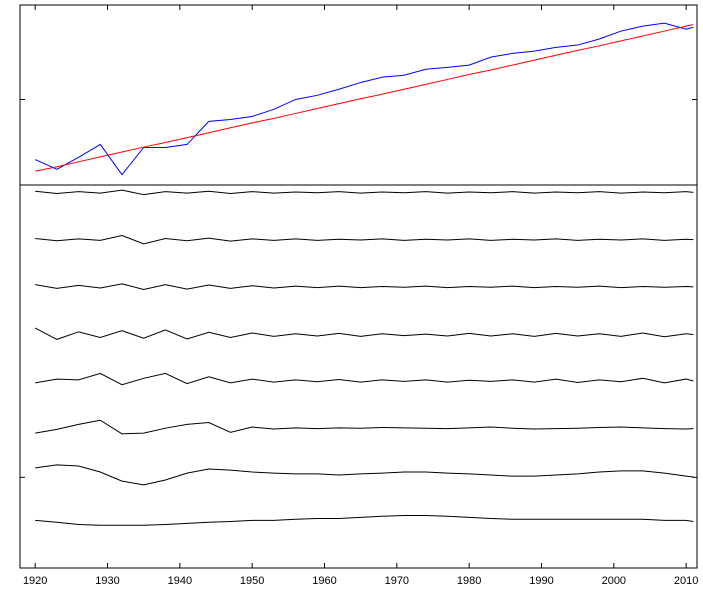  Describe the element at coordinates (180, 581) in the screenshot. I see `x-tick-label: 1940` at that location.